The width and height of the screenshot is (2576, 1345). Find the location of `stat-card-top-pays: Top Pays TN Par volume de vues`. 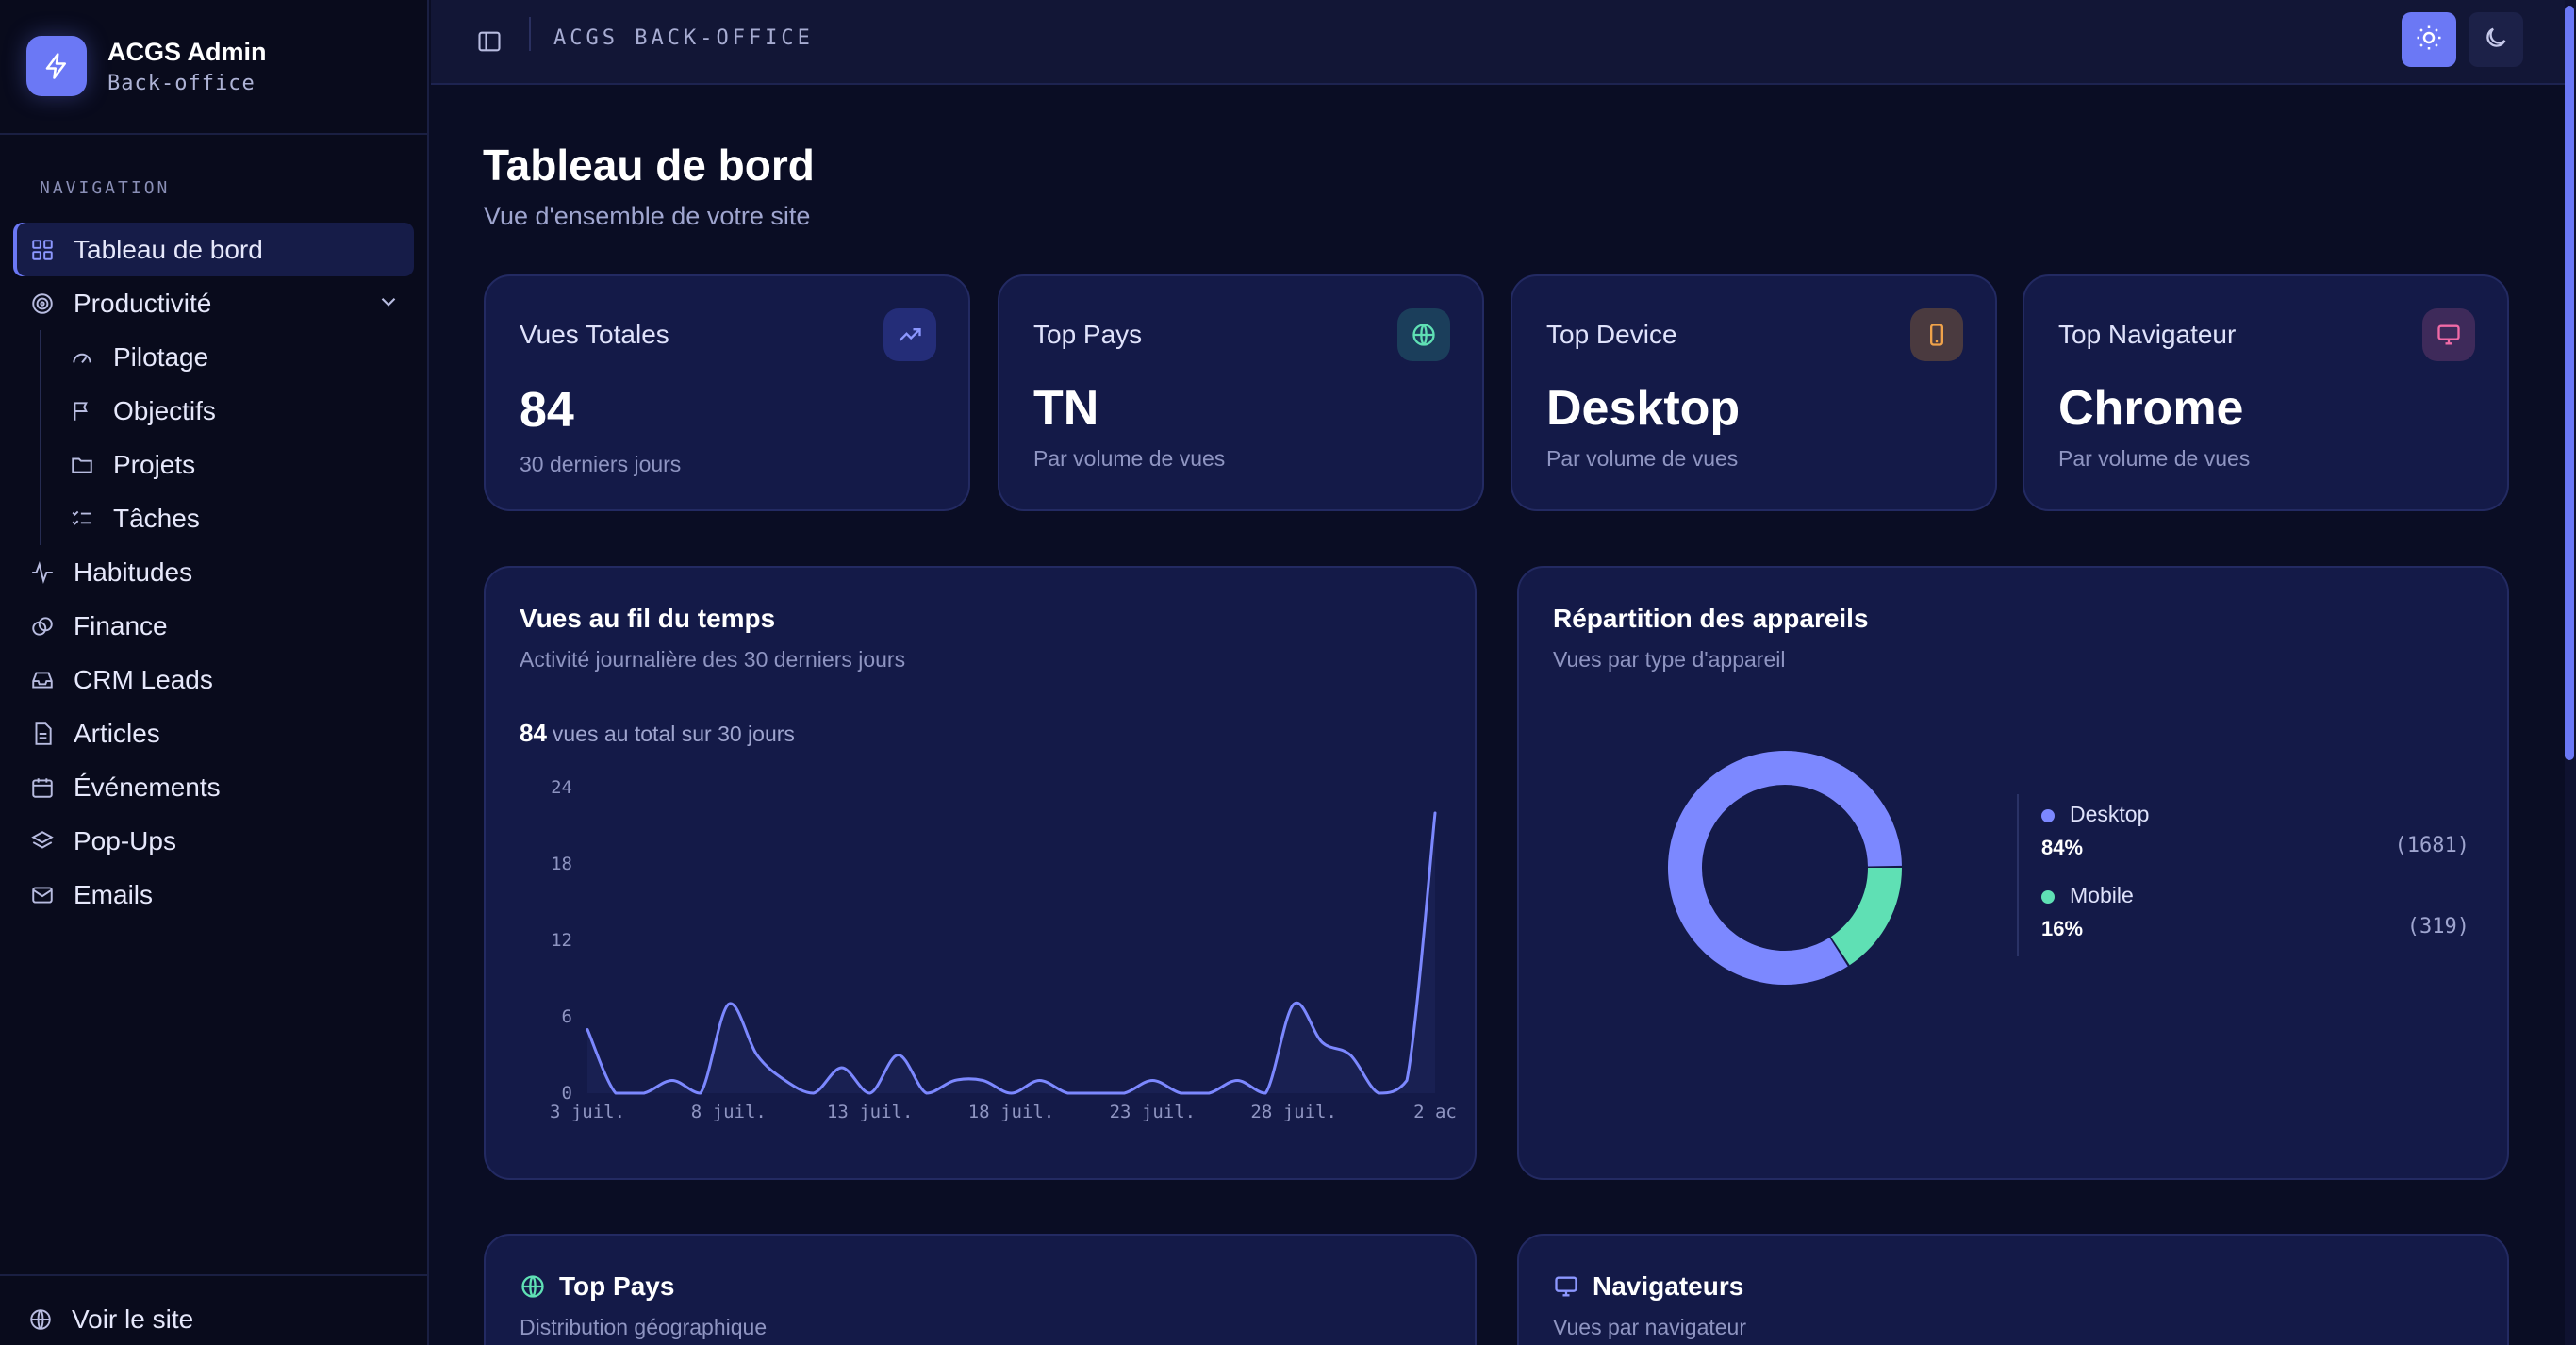

stat-card-top-pays: Top Pays TN Par volume de vues is located at coordinates (1241, 392).